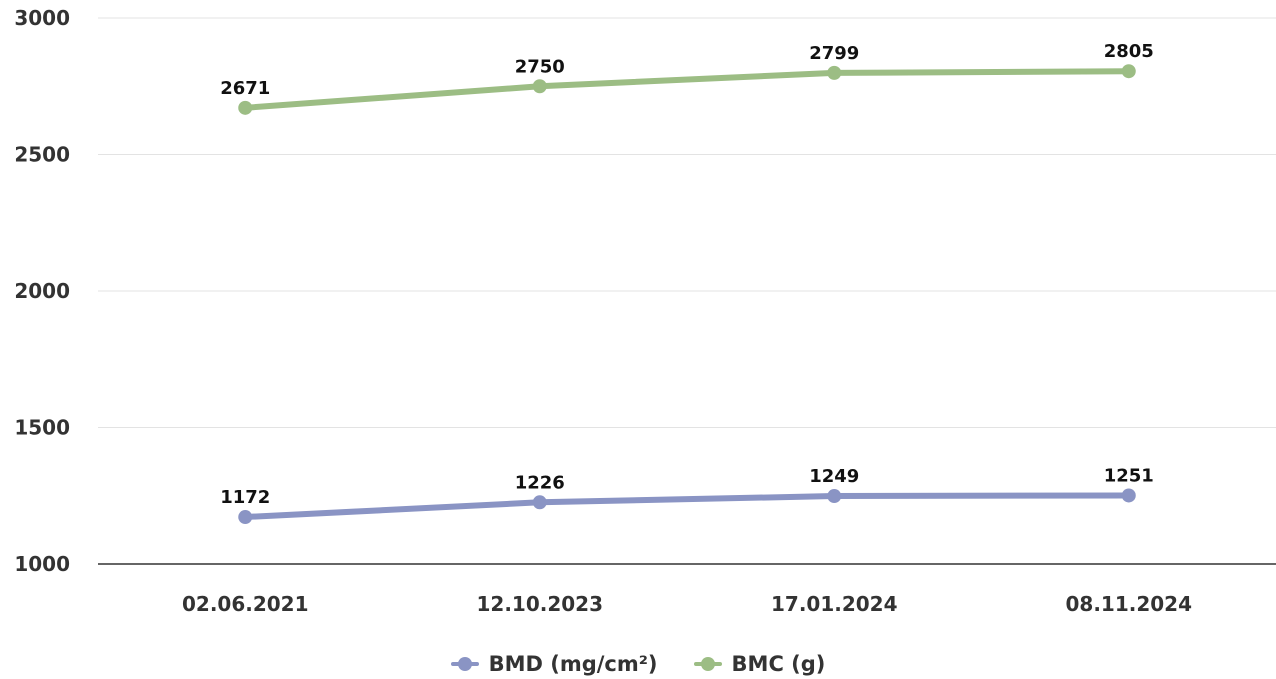 The height and width of the screenshot is (679, 1276). What do you see at coordinates (778, 664) in the screenshot?
I see `legend-label-bmc: BMC (g)` at bounding box center [778, 664].